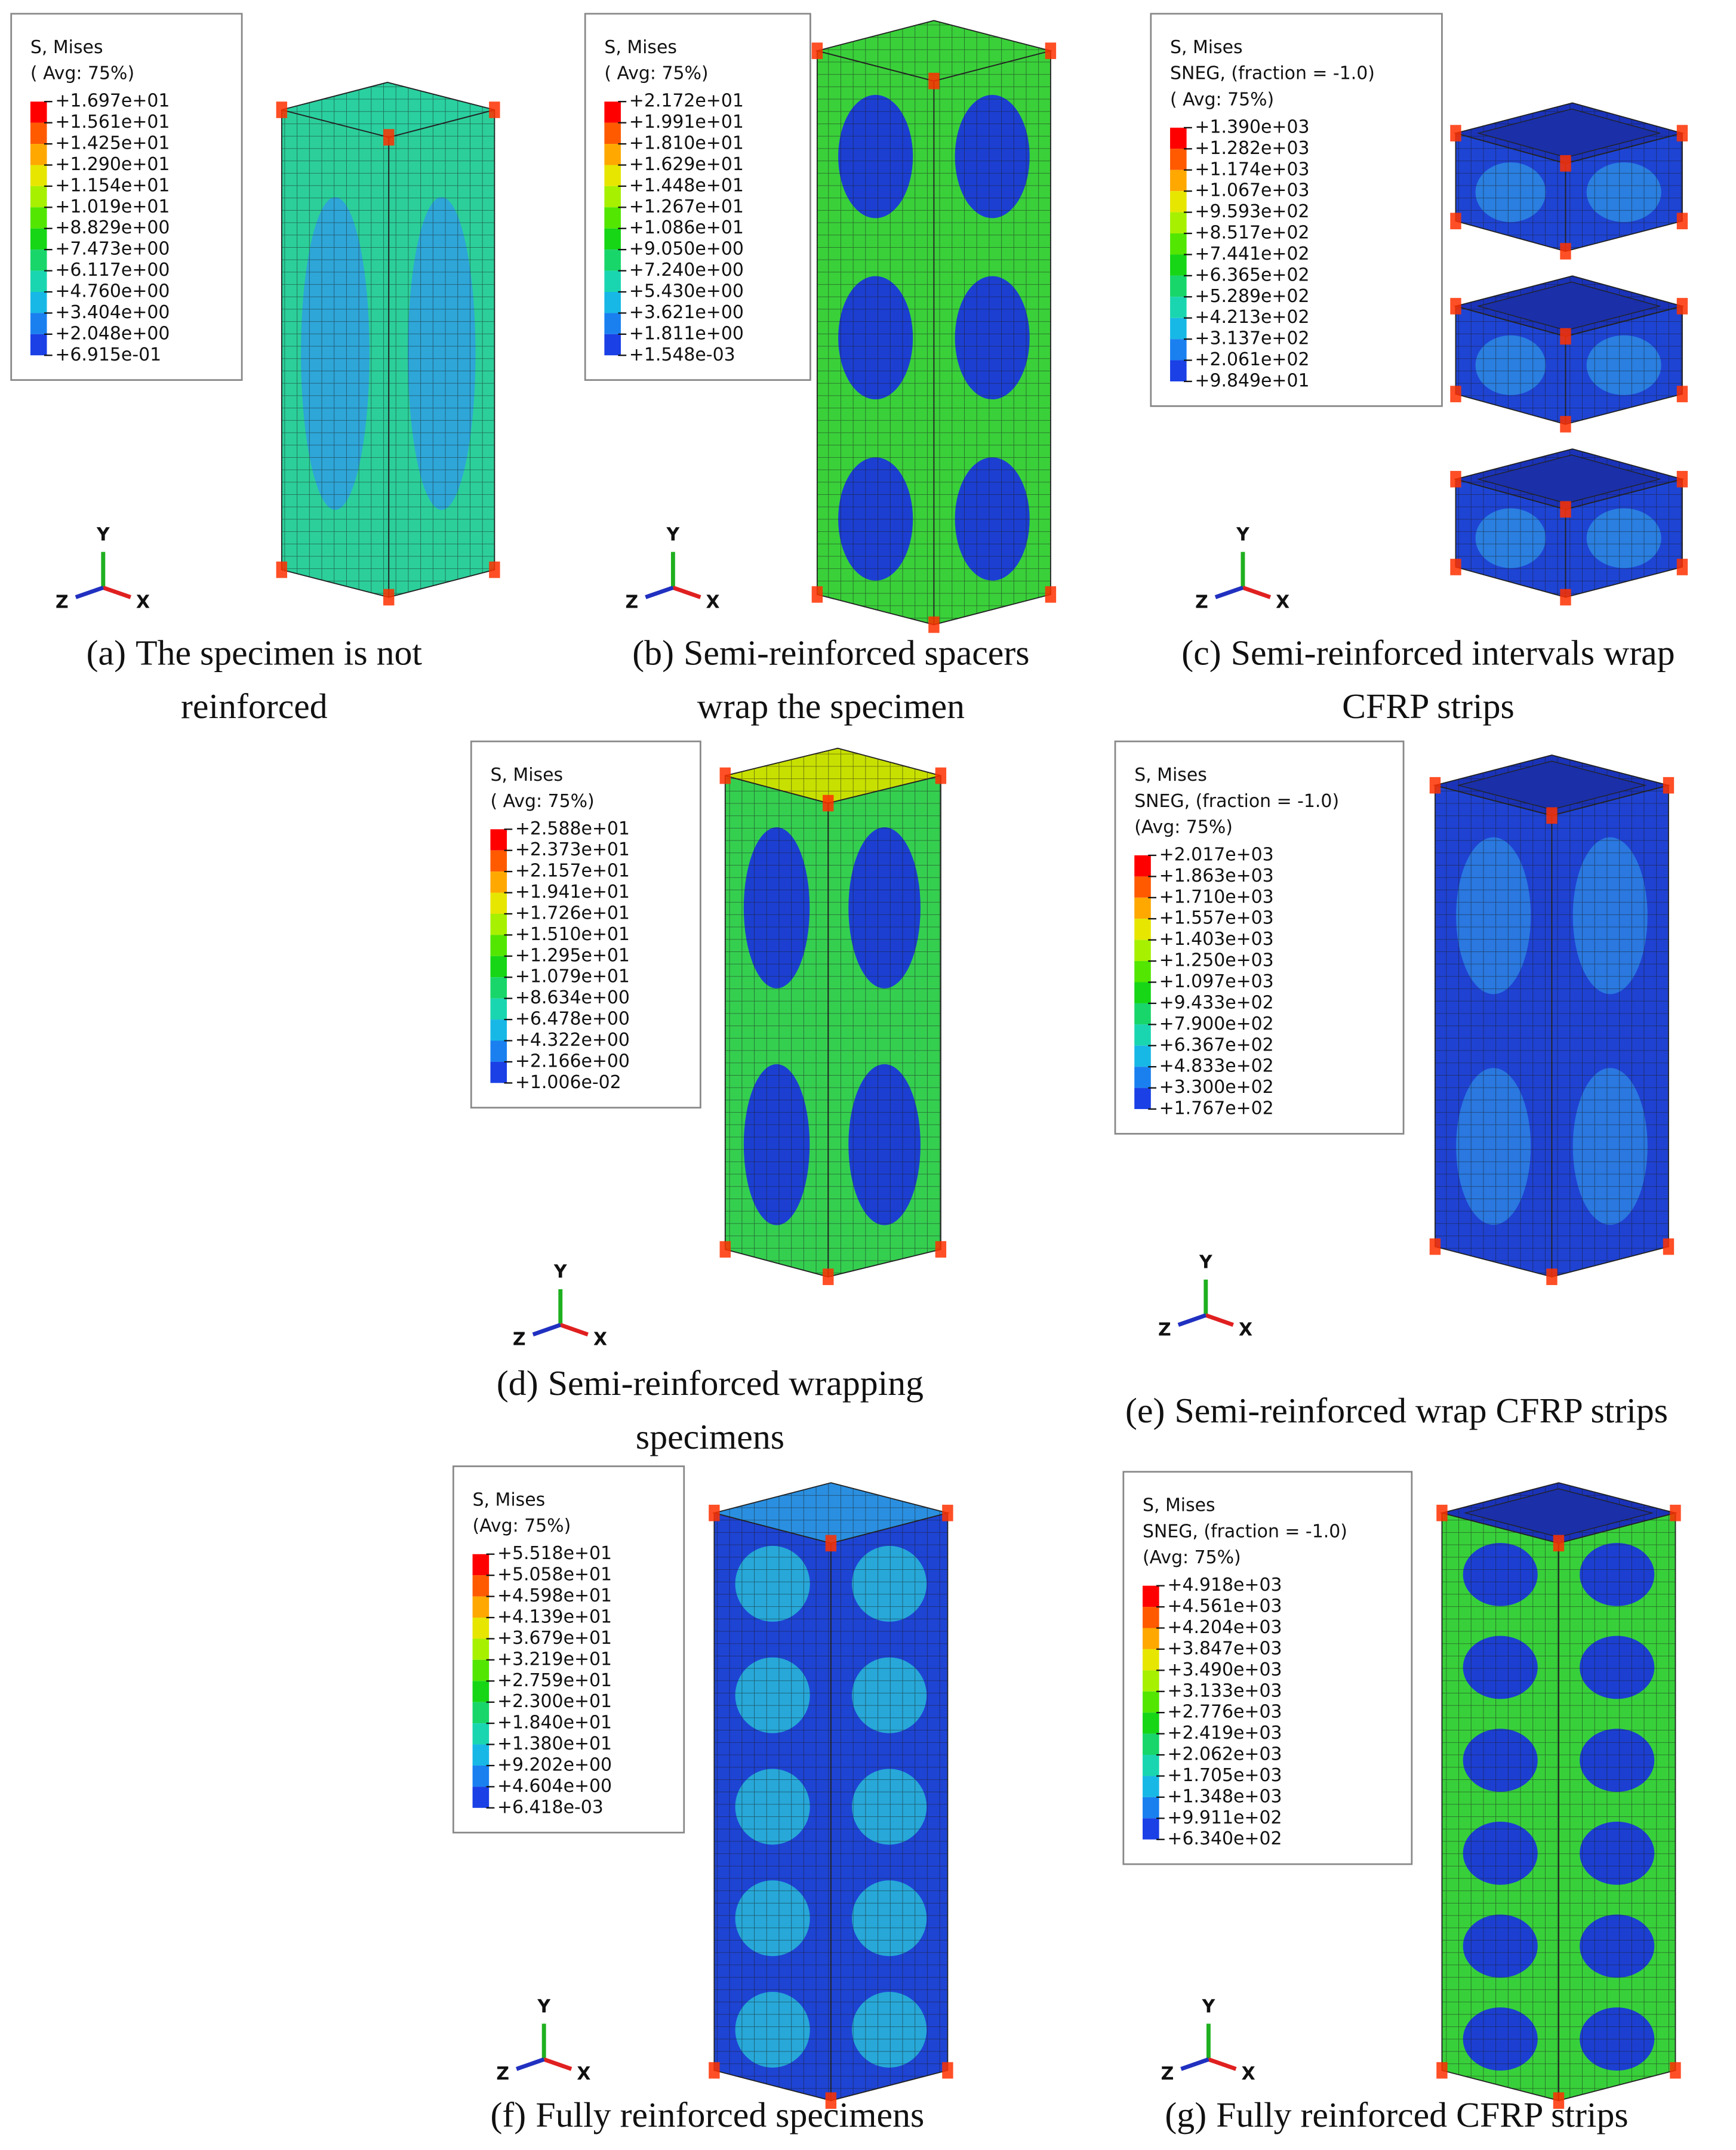 The image size is (1736, 2150). I want to click on legend-value: +3.219e+01, so click(554, 1659).